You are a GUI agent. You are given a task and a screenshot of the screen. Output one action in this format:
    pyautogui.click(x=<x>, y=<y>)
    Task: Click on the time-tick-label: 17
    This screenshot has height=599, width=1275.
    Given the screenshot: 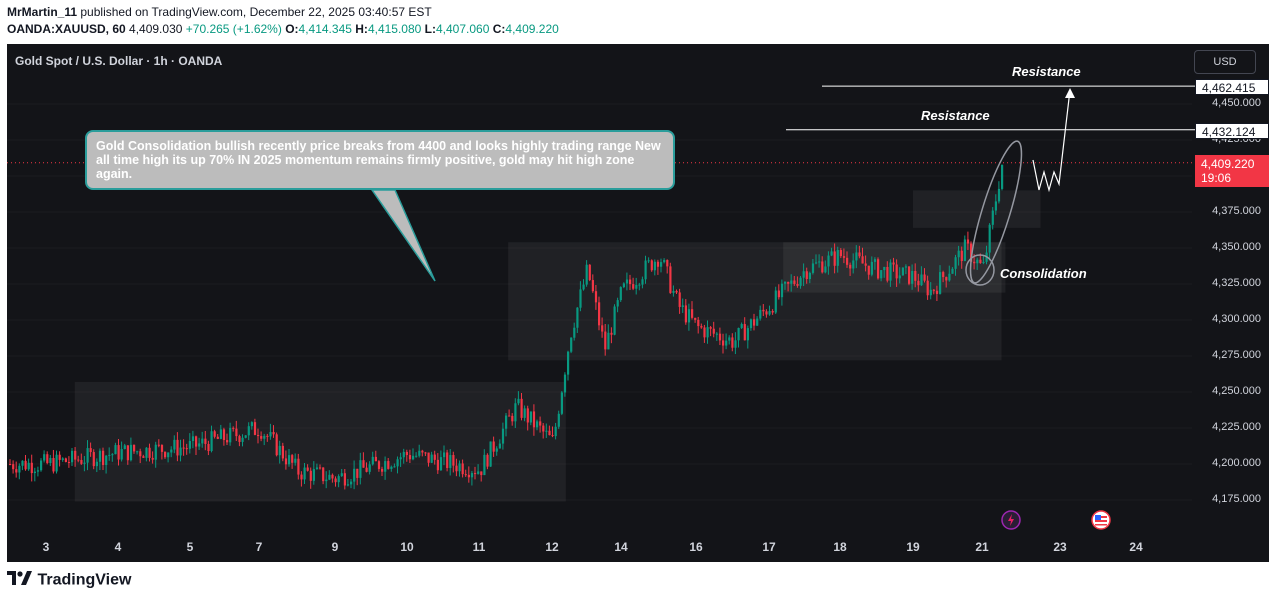 What is the action you would take?
    pyautogui.click(x=769, y=547)
    